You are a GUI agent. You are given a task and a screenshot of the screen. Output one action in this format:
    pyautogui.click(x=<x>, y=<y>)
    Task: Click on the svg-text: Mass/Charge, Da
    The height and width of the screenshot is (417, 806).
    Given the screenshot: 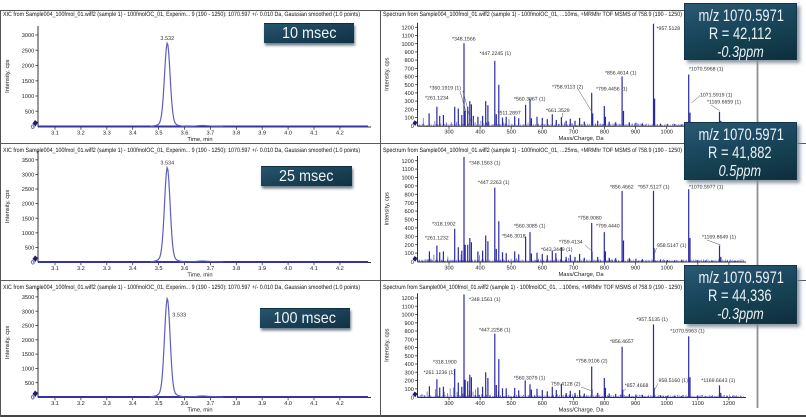 What is the action you would take?
    pyautogui.click(x=581, y=138)
    